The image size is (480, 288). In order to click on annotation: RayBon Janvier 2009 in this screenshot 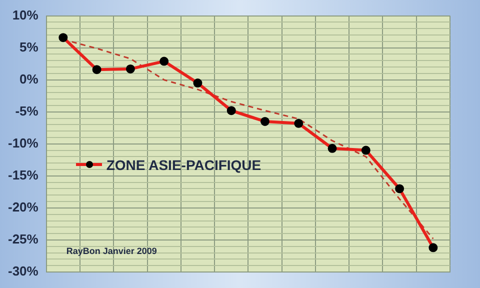, I will do `click(111, 251)`.